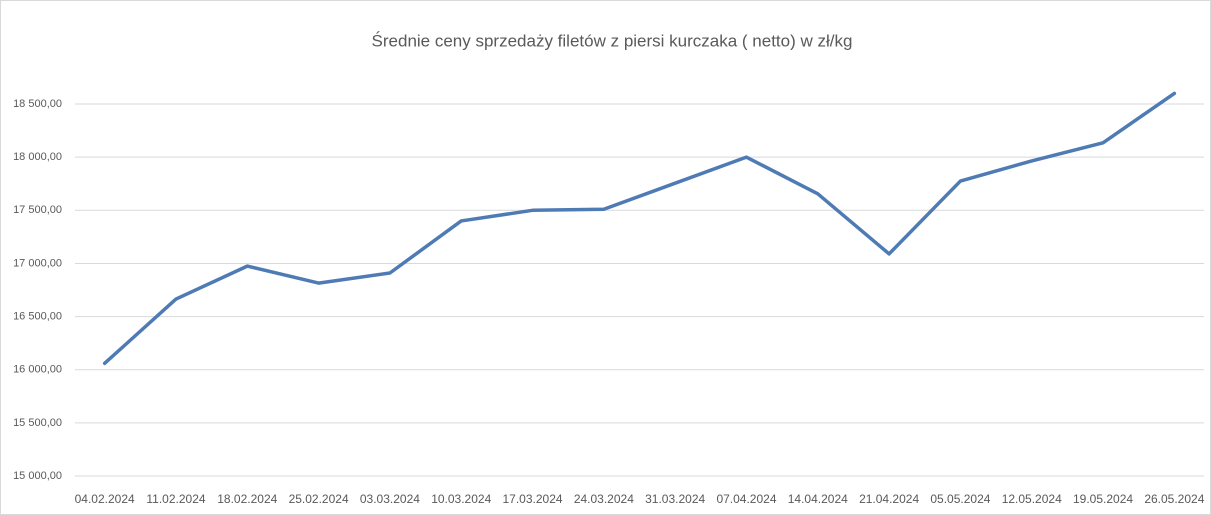 This screenshot has width=1211, height=515. I want to click on y-tick-label: 18 500,00, so click(37, 104).